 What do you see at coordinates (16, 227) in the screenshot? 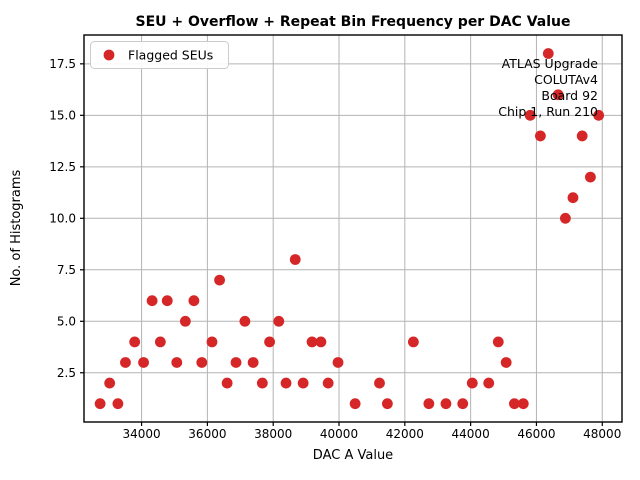
I see `y-axis-label: No. of Histograms` at bounding box center [16, 227].